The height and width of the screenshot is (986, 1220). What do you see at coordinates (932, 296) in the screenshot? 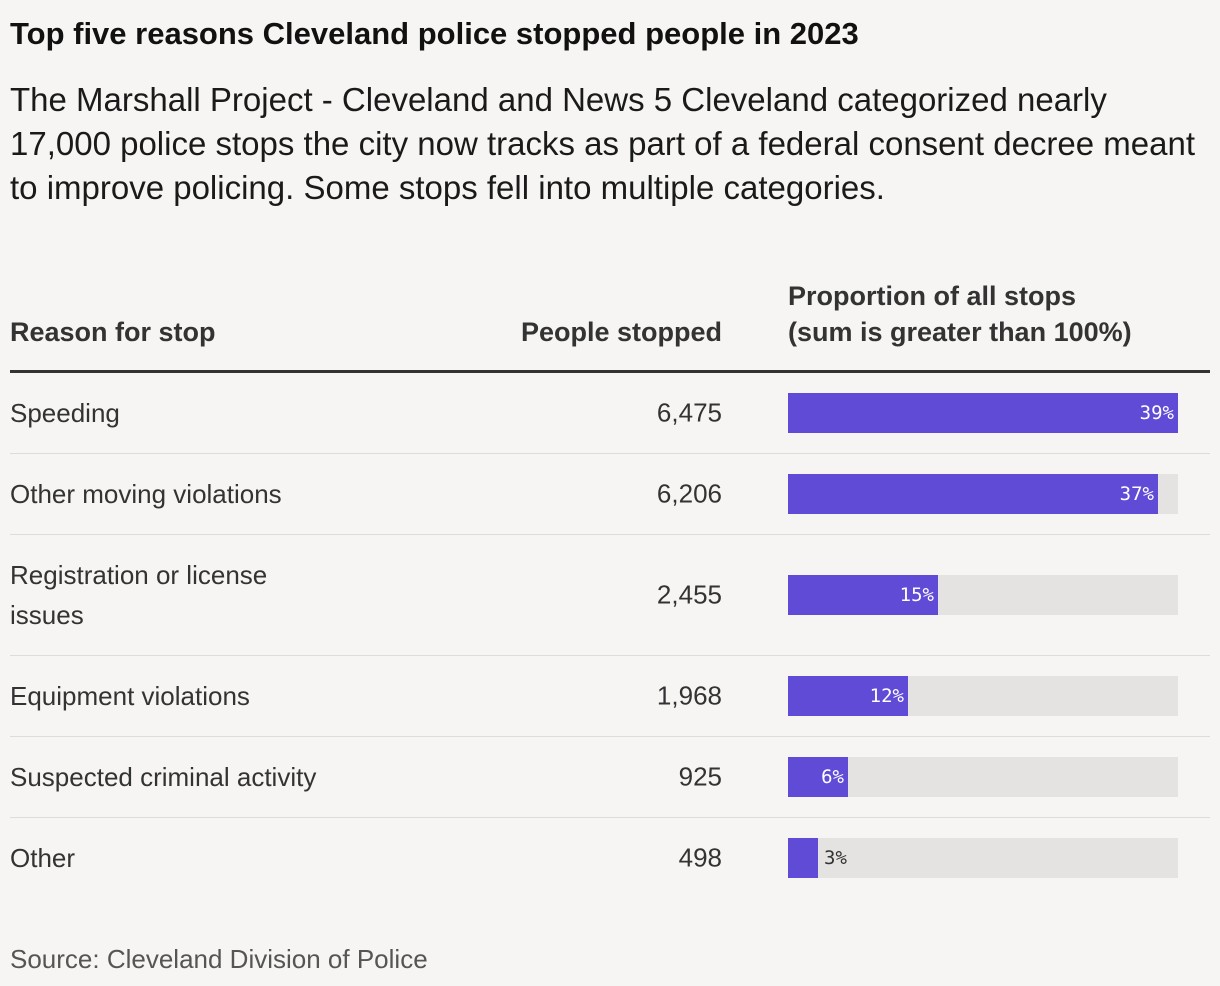
I see `header-proportion-line1: Proportion of all stops` at bounding box center [932, 296].